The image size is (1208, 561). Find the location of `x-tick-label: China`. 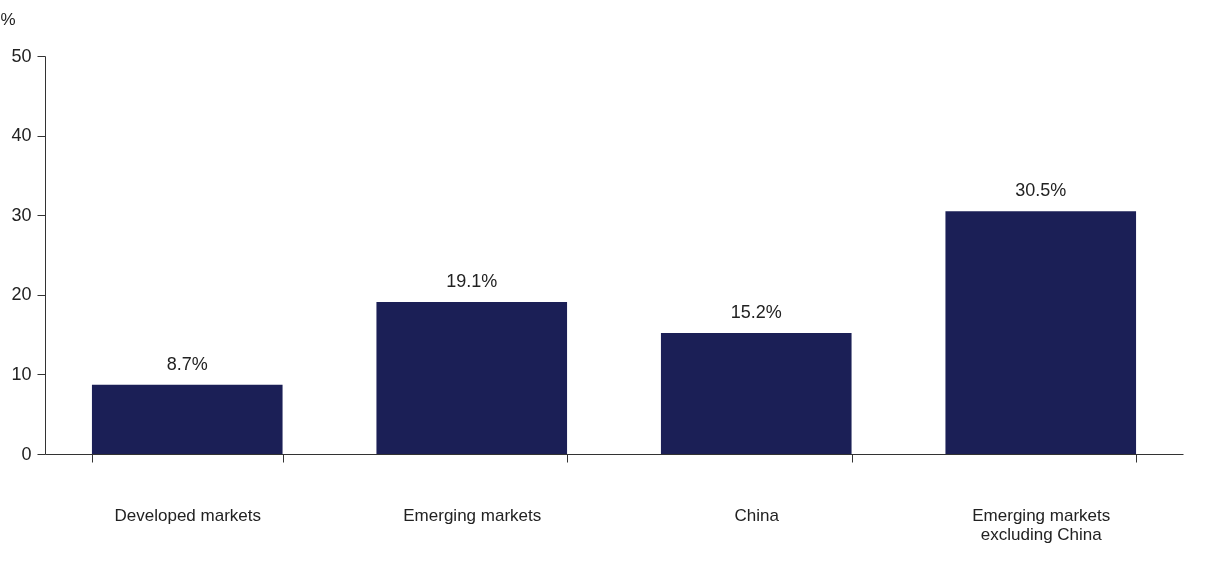

x-tick-label: China is located at coordinates (757, 515).